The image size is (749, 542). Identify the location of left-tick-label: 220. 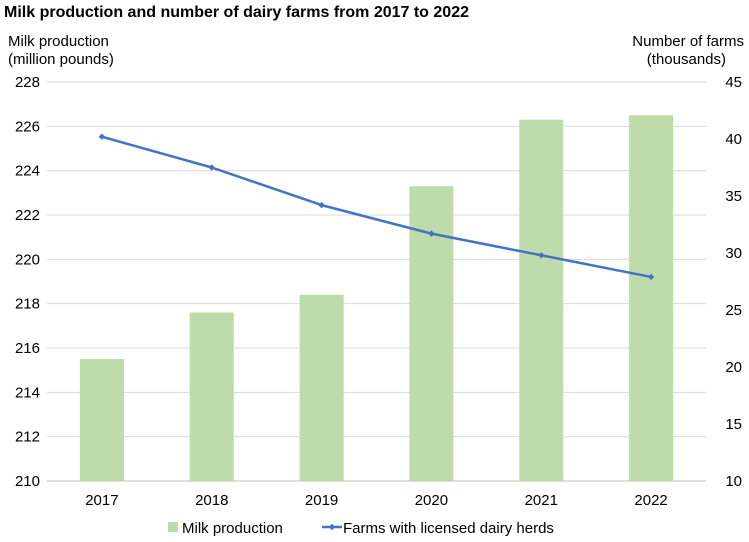
(27, 259).